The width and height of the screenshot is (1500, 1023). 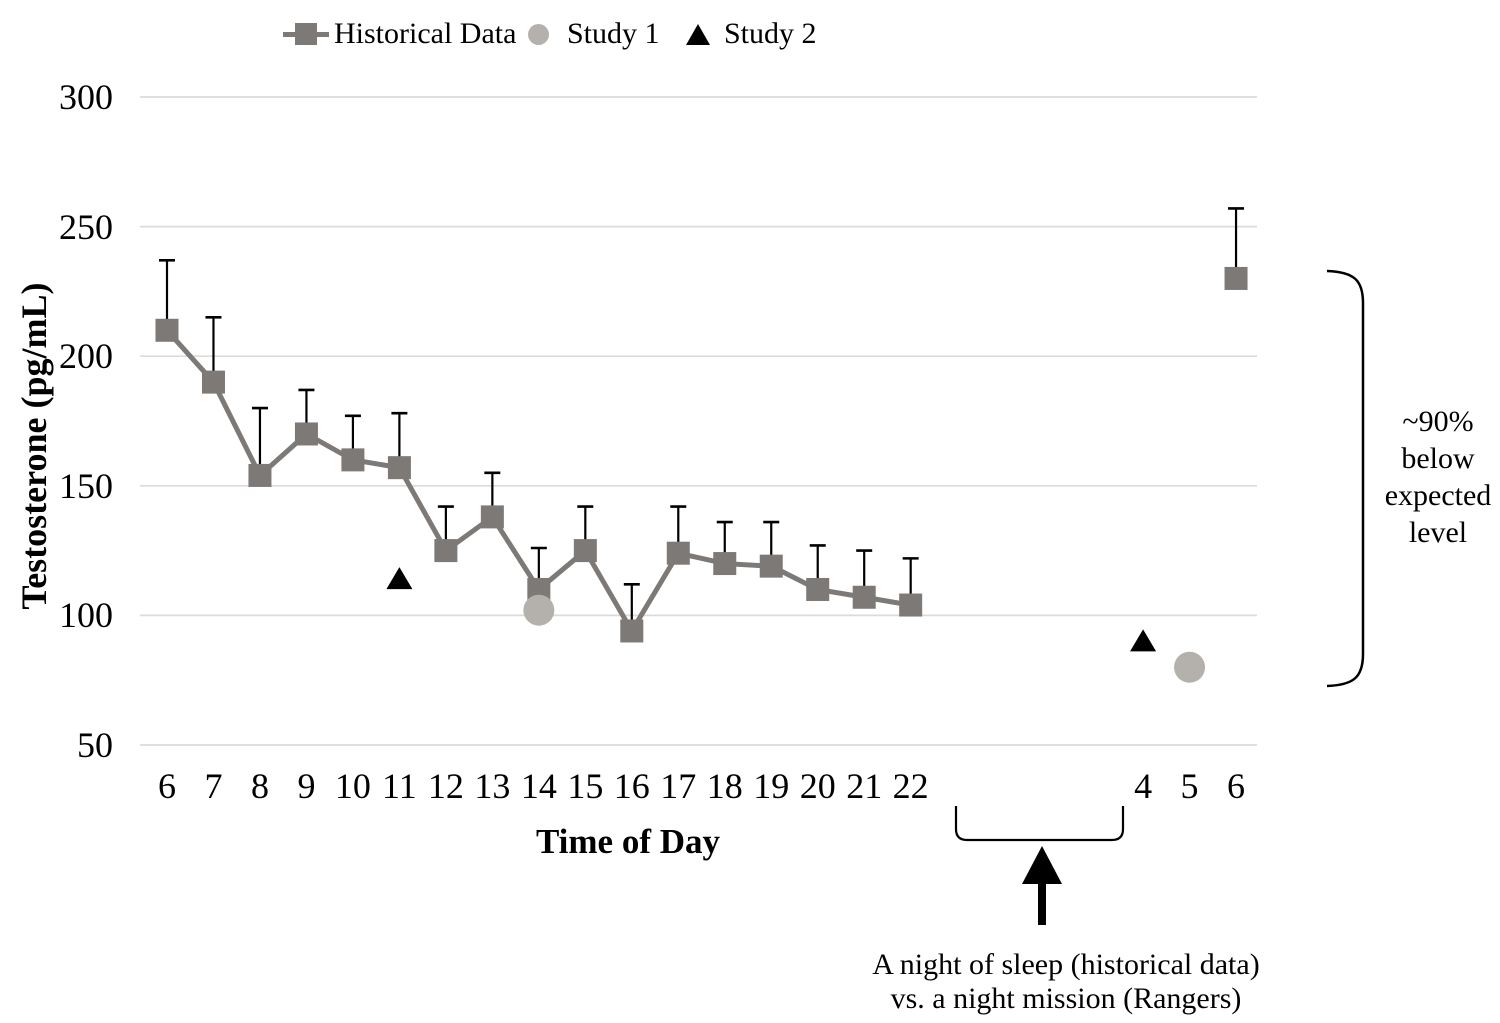 I want to click on y-tick-label-150: 150, so click(x=86, y=485).